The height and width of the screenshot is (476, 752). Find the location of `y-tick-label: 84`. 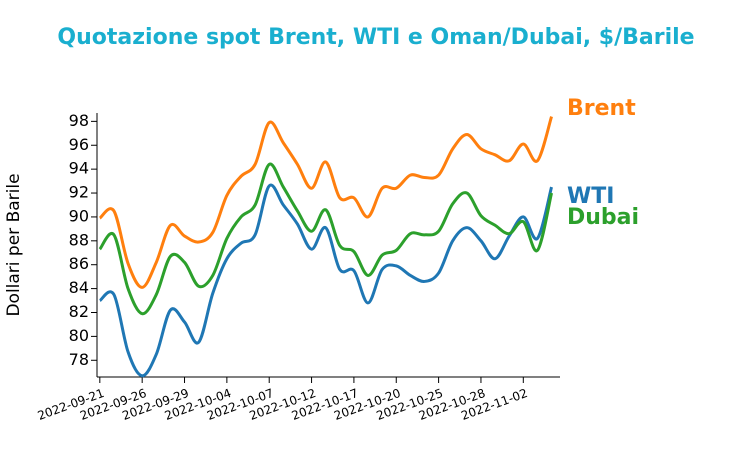

y-tick-label: 84 is located at coordinates (79, 287).